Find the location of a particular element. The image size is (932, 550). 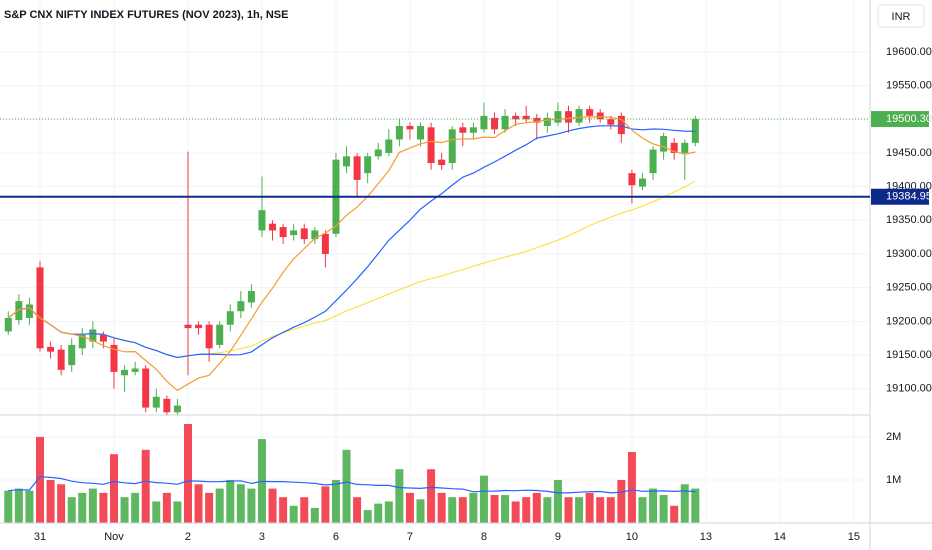

last-price-label: 19500.30 is located at coordinates (909, 119).